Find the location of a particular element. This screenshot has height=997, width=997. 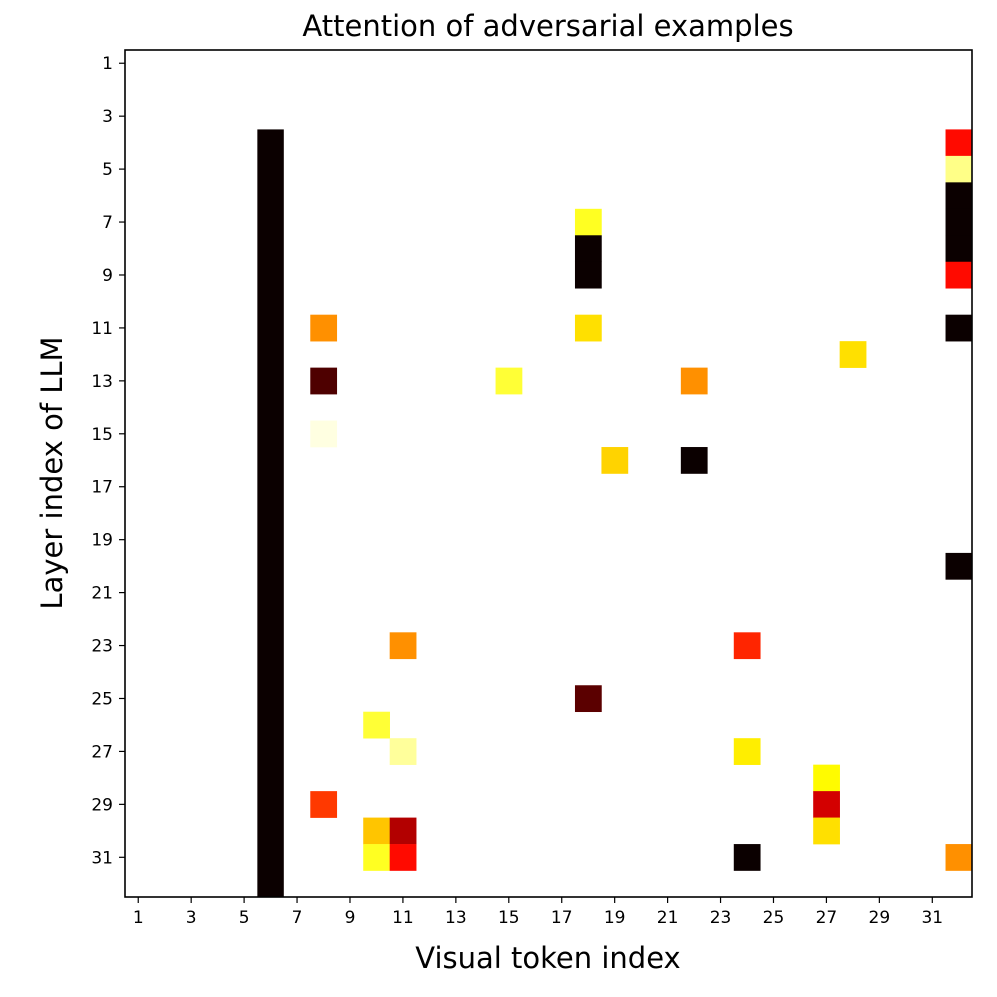

x-tick-label: 15 is located at coordinates (509, 918).